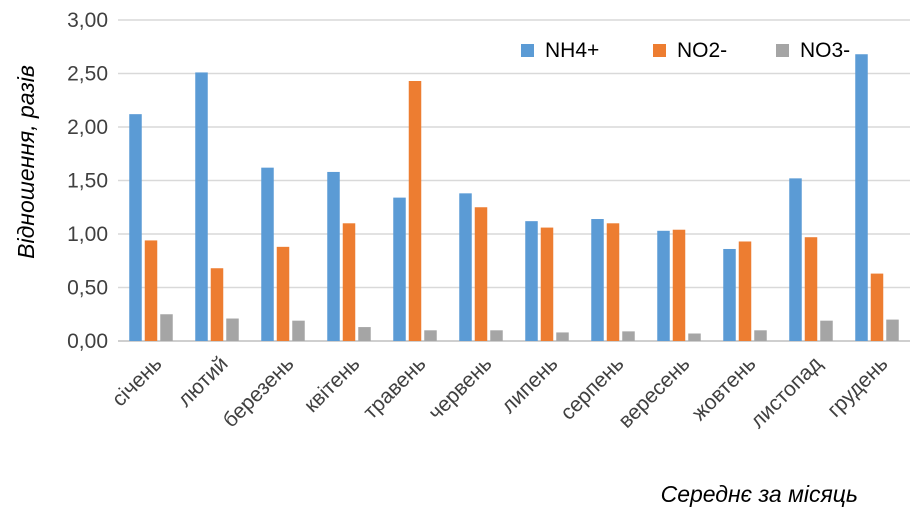 The image size is (910, 507). What do you see at coordinates (811, 289) in the screenshot?
I see `bar-NO2--листопад` at bounding box center [811, 289].